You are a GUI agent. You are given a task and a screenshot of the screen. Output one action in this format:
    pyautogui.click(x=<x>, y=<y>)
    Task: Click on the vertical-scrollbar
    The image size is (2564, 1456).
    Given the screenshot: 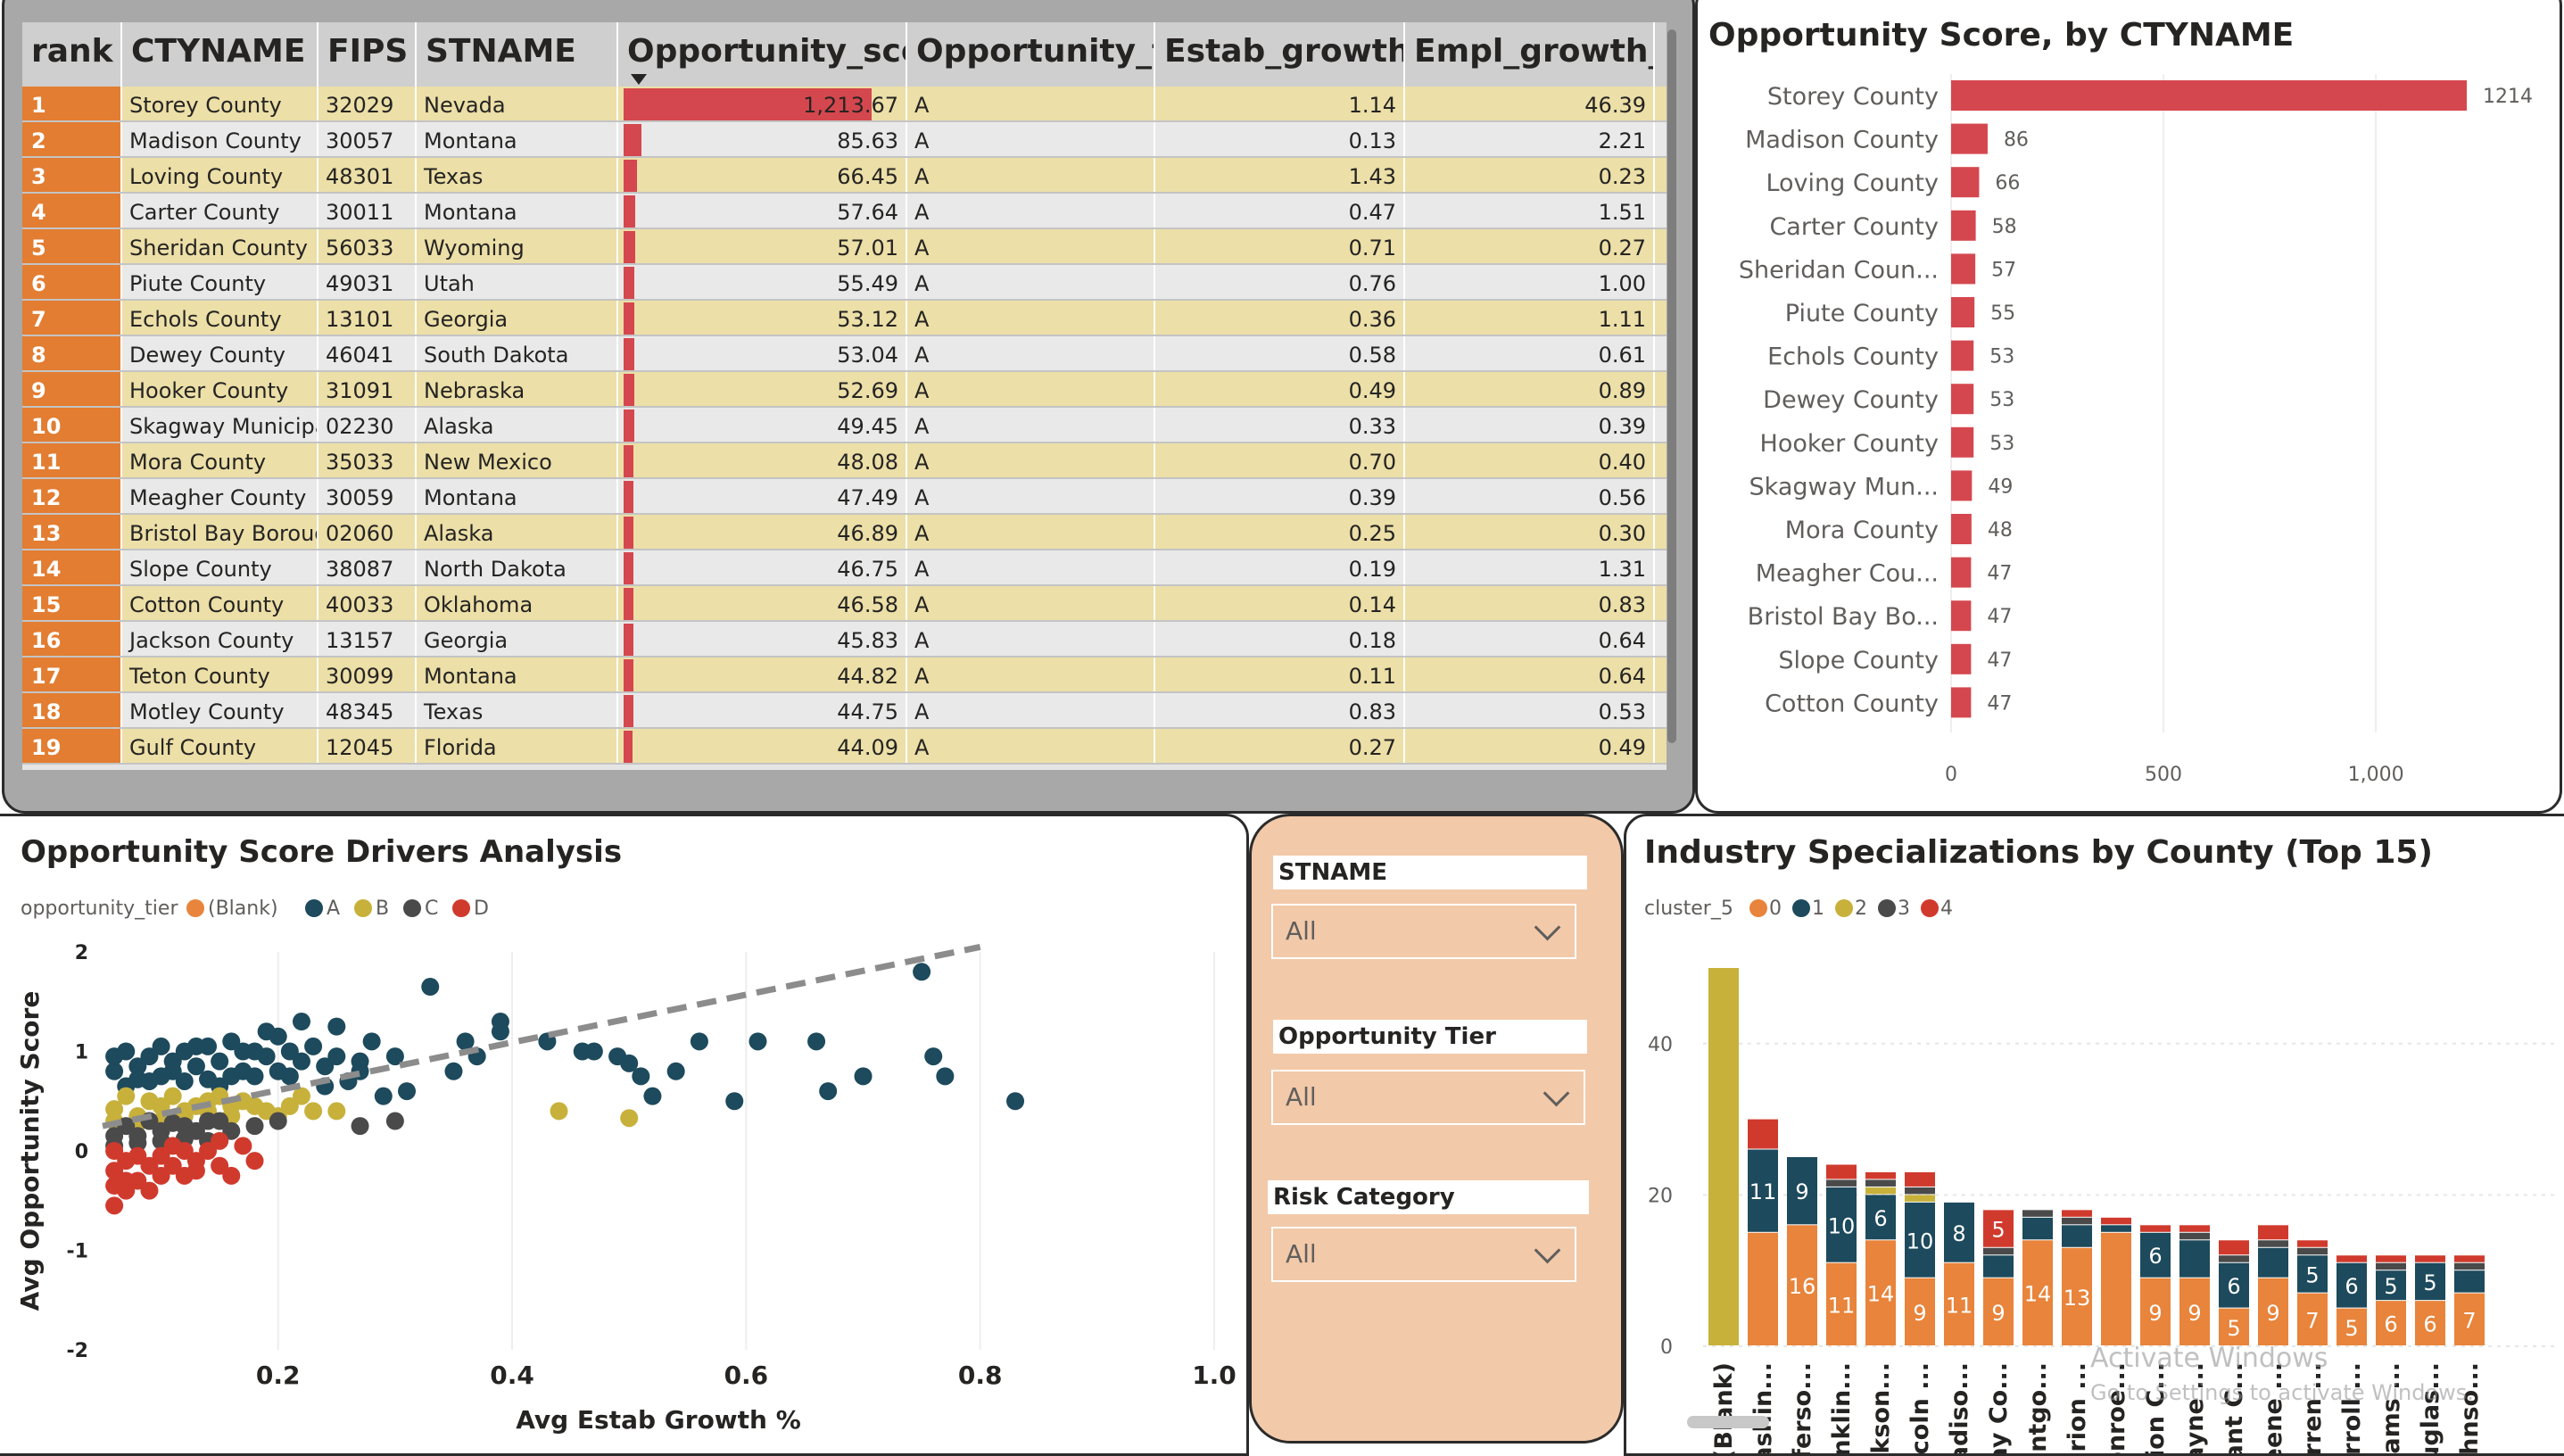 What is the action you would take?
    pyautogui.click(x=1671, y=386)
    